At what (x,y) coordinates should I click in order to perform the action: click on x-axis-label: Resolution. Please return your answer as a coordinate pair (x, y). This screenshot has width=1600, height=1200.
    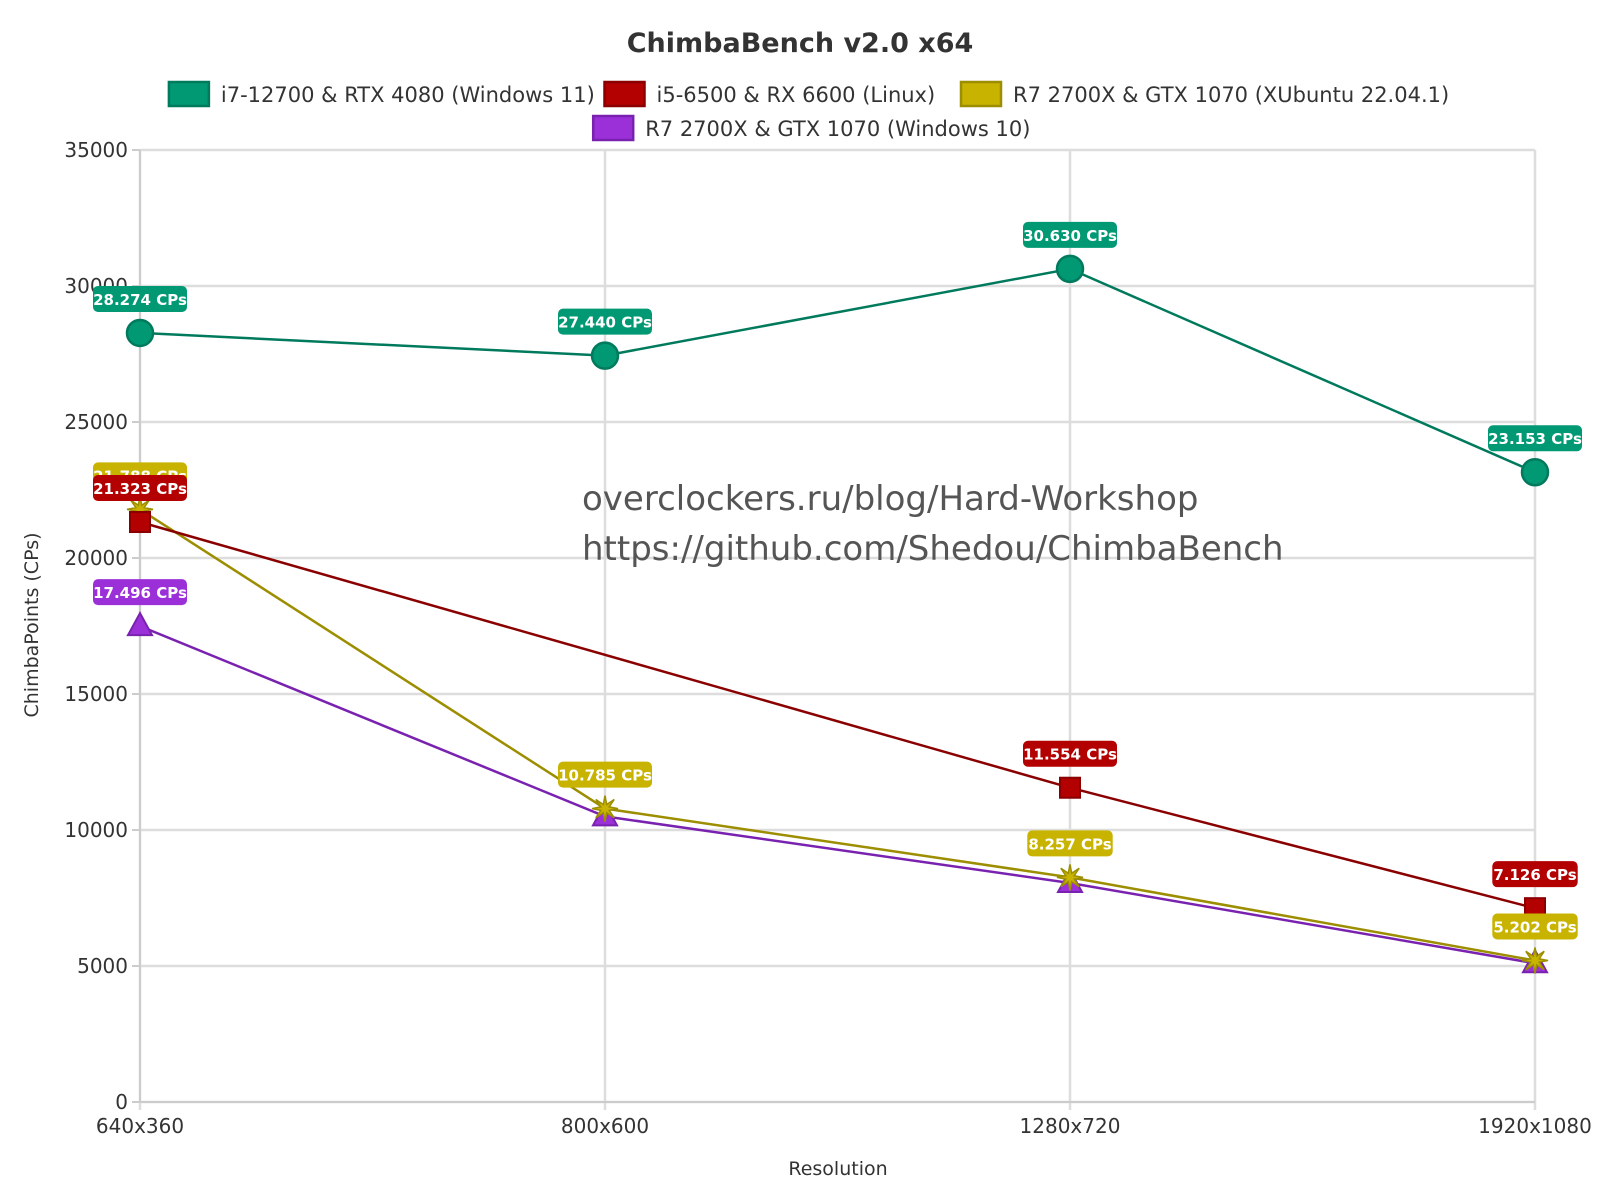
    Looking at the image, I should click on (837, 1169).